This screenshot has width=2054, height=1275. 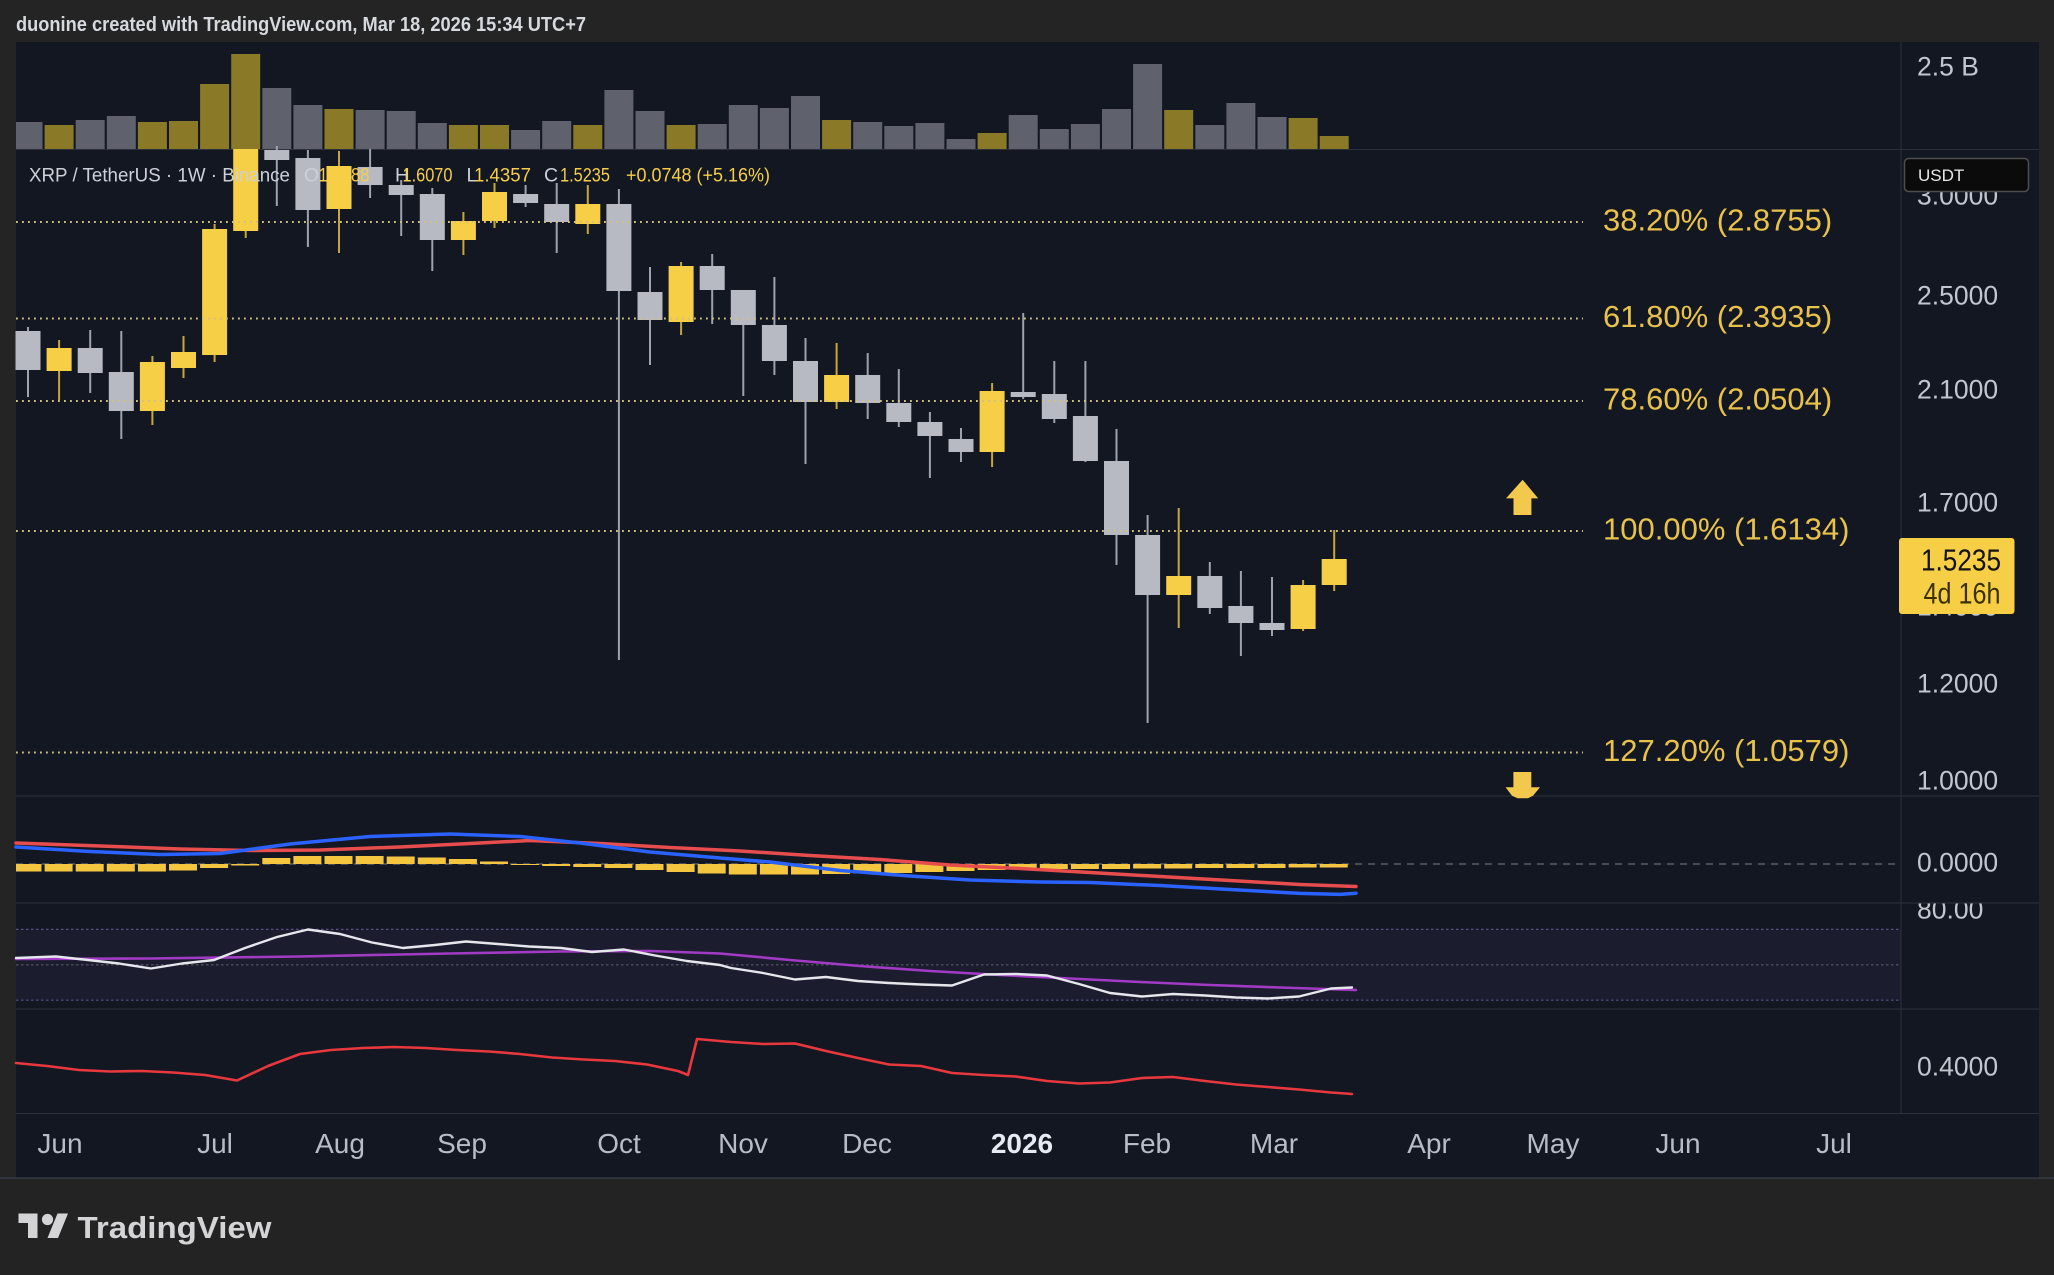 I want to click on svg-text: +0.0748 (+5.16%), so click(x=698, y=176).